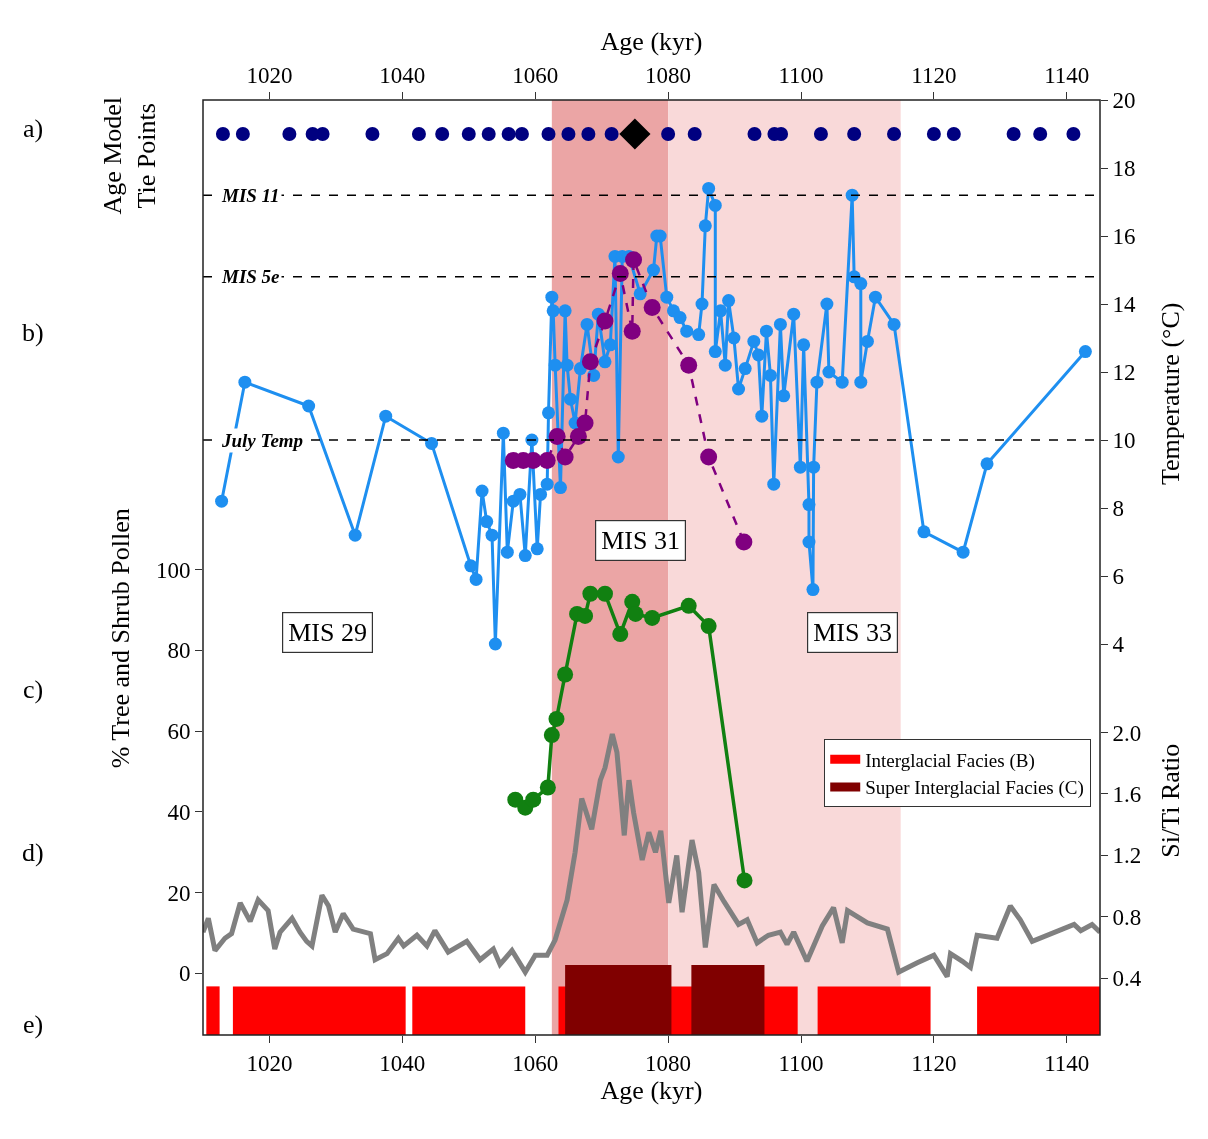  What do you see at coordinates (934, 1063) in the screenshot?
I see `x2-tick-label: 1120` at bounding box center [934, 1063].